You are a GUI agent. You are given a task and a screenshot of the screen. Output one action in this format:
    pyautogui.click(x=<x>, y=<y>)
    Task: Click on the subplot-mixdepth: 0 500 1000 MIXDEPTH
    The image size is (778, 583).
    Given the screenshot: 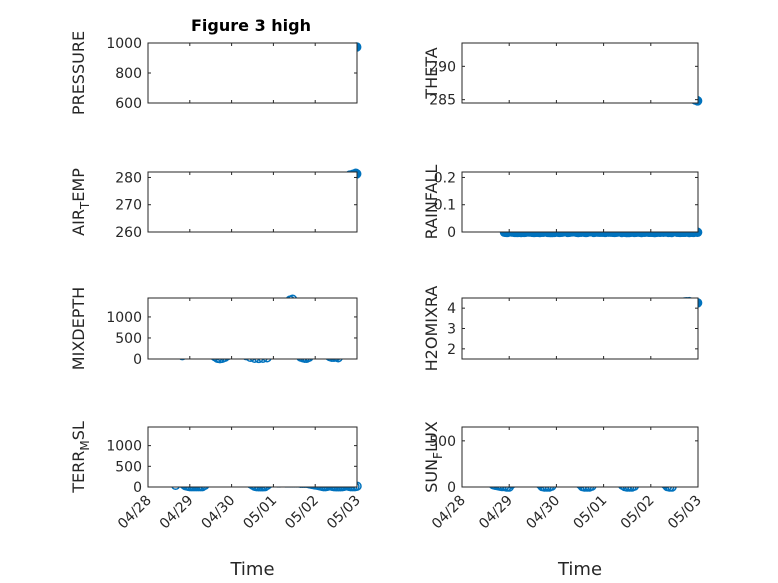 What is the action you would take?
    pyautogui.click(x=213, y=328)
    